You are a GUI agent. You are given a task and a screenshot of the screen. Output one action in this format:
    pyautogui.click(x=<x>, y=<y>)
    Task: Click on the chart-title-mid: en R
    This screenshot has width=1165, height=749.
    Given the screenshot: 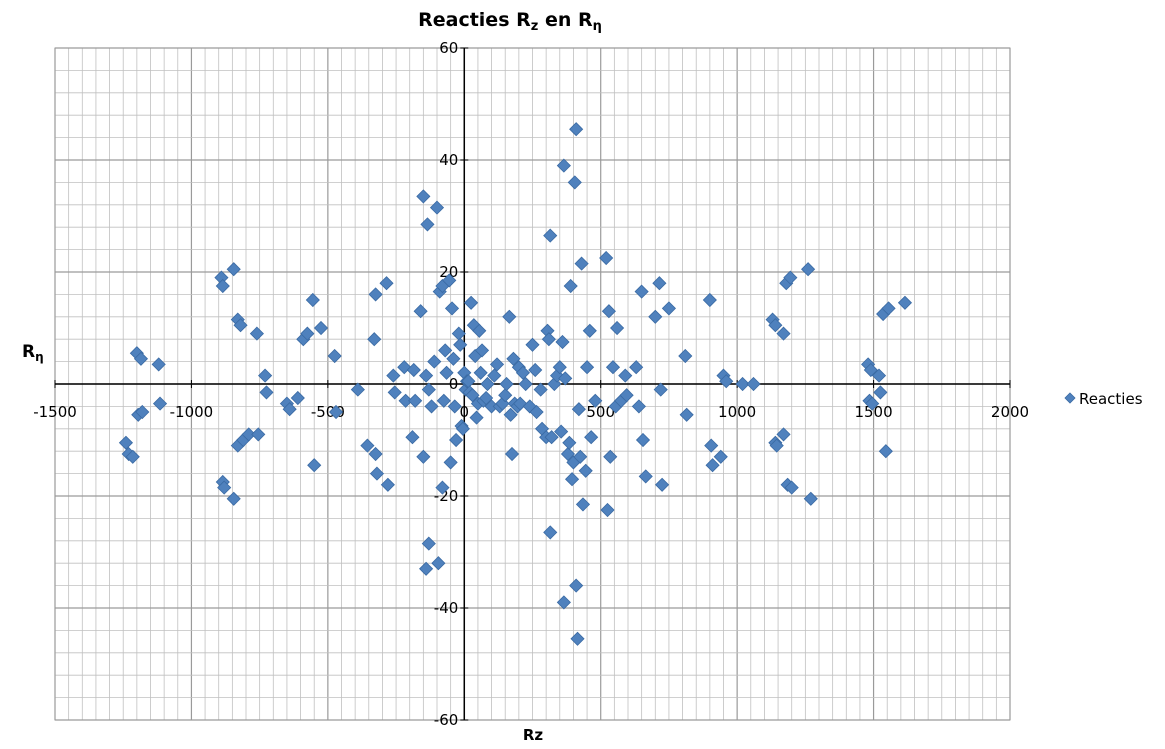 What is the action you would take?
    pyautogui.click(x=565, y=20)
    